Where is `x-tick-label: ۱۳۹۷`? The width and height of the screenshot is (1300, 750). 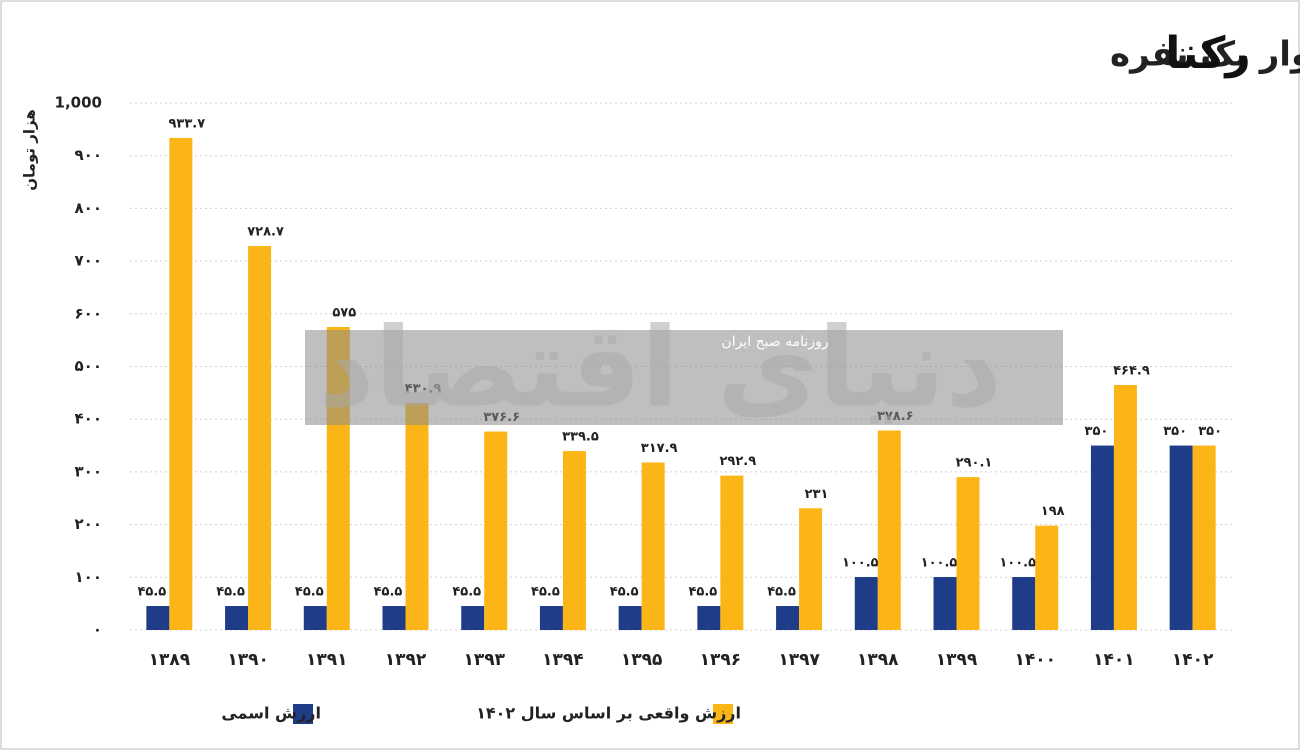
x-tick-label: ۱۳۹۷ is located at coordinates (799, 660).